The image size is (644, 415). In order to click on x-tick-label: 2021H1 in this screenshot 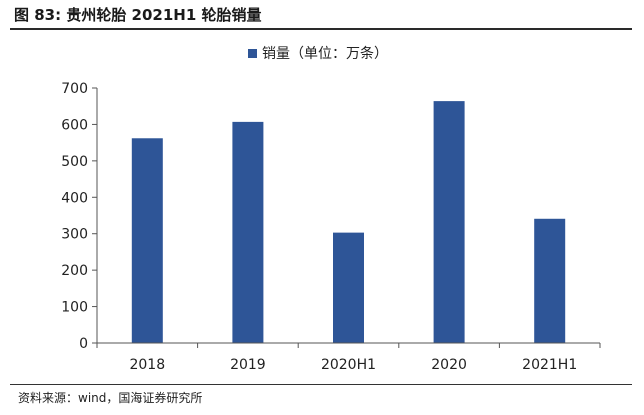, I will do `click(549, 365)`.